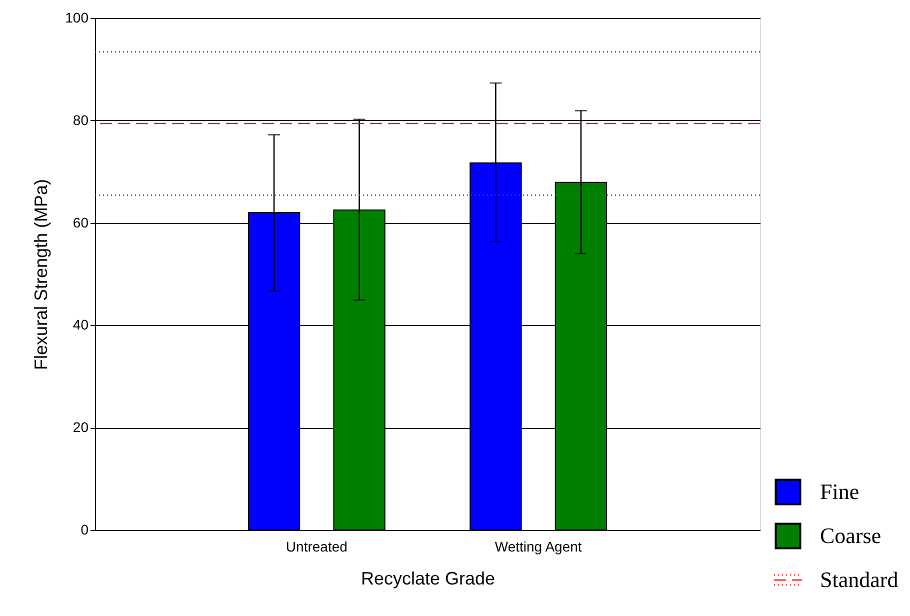  Describe the element at coordinates (428, 578) in the screenshot. I see `x-axis-title: Recyclate Grade` at that location.